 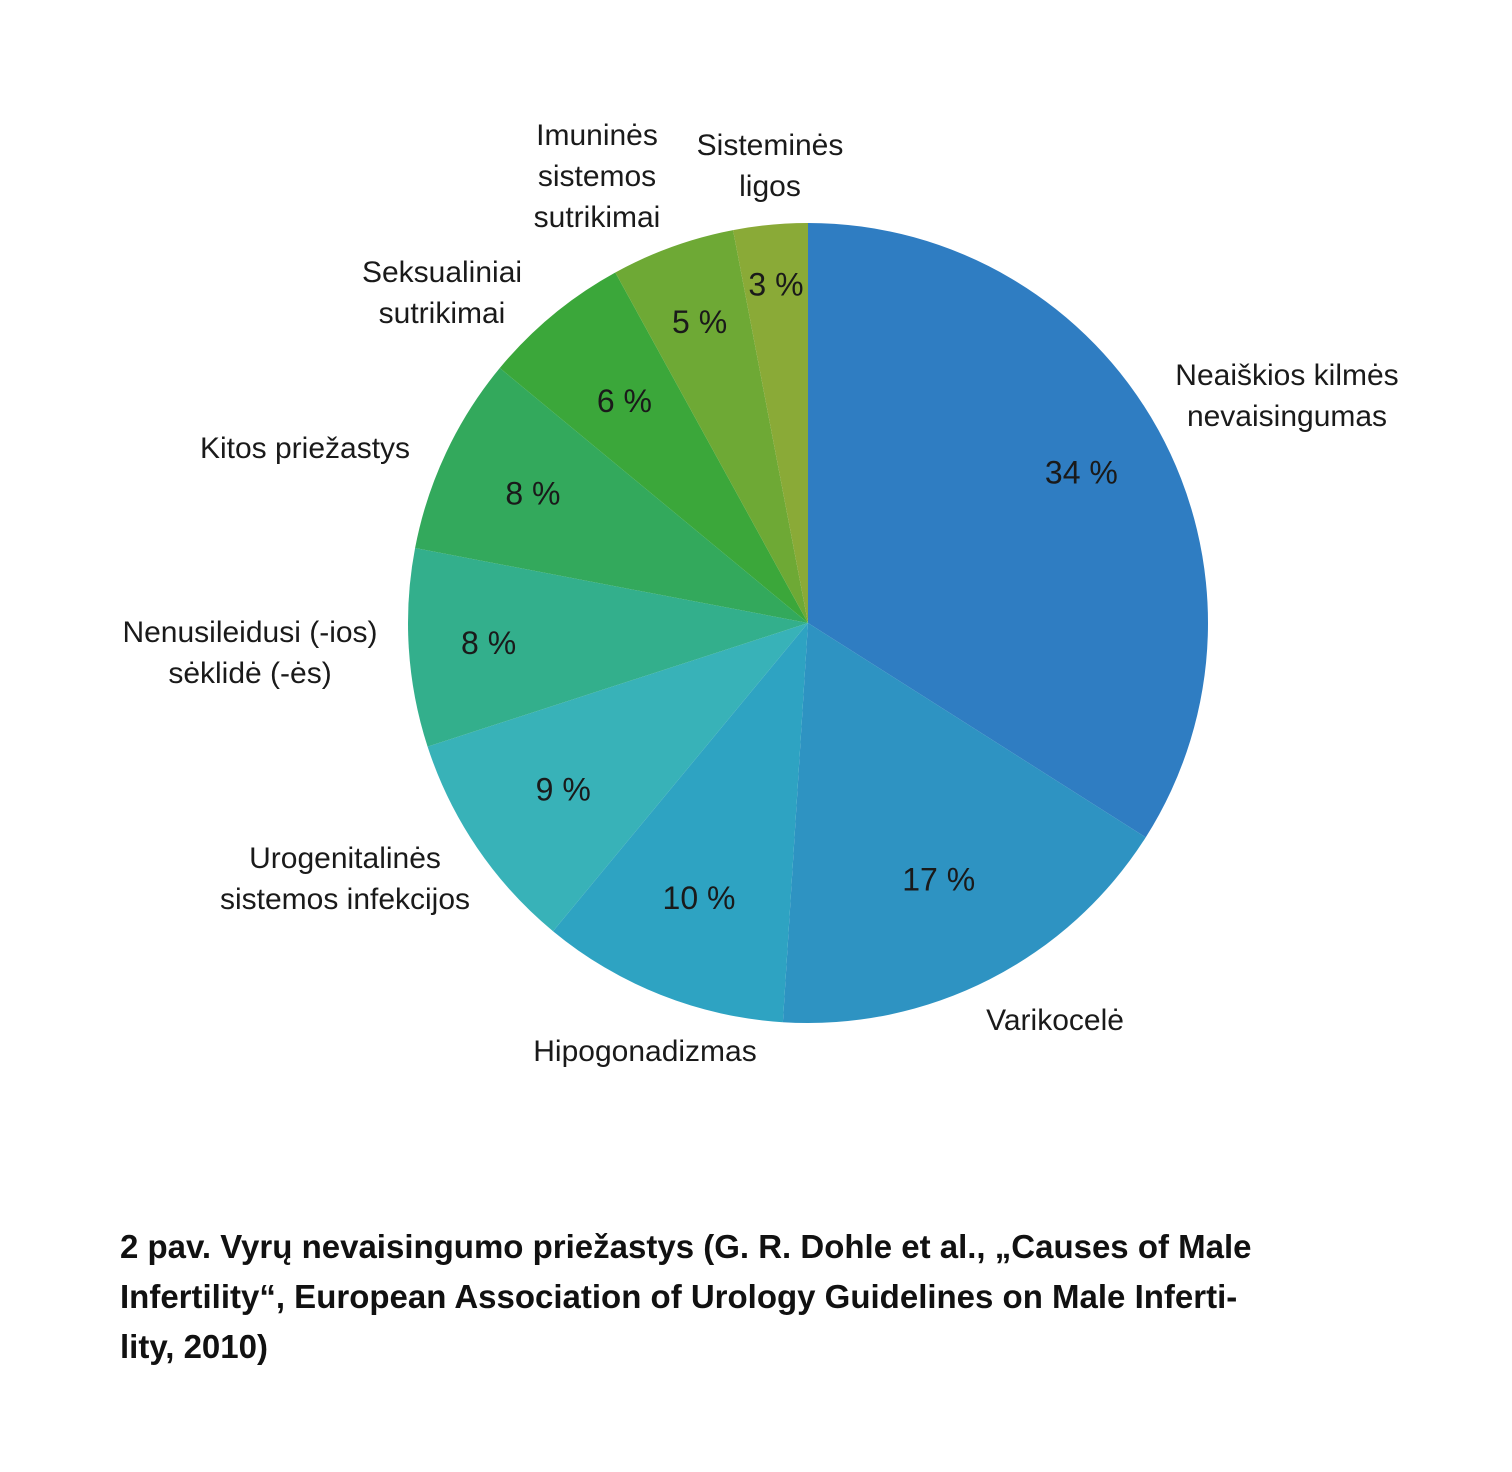 I want to click on pie-category-label-line: nevaisingumas, so click(x=1287, y=416).